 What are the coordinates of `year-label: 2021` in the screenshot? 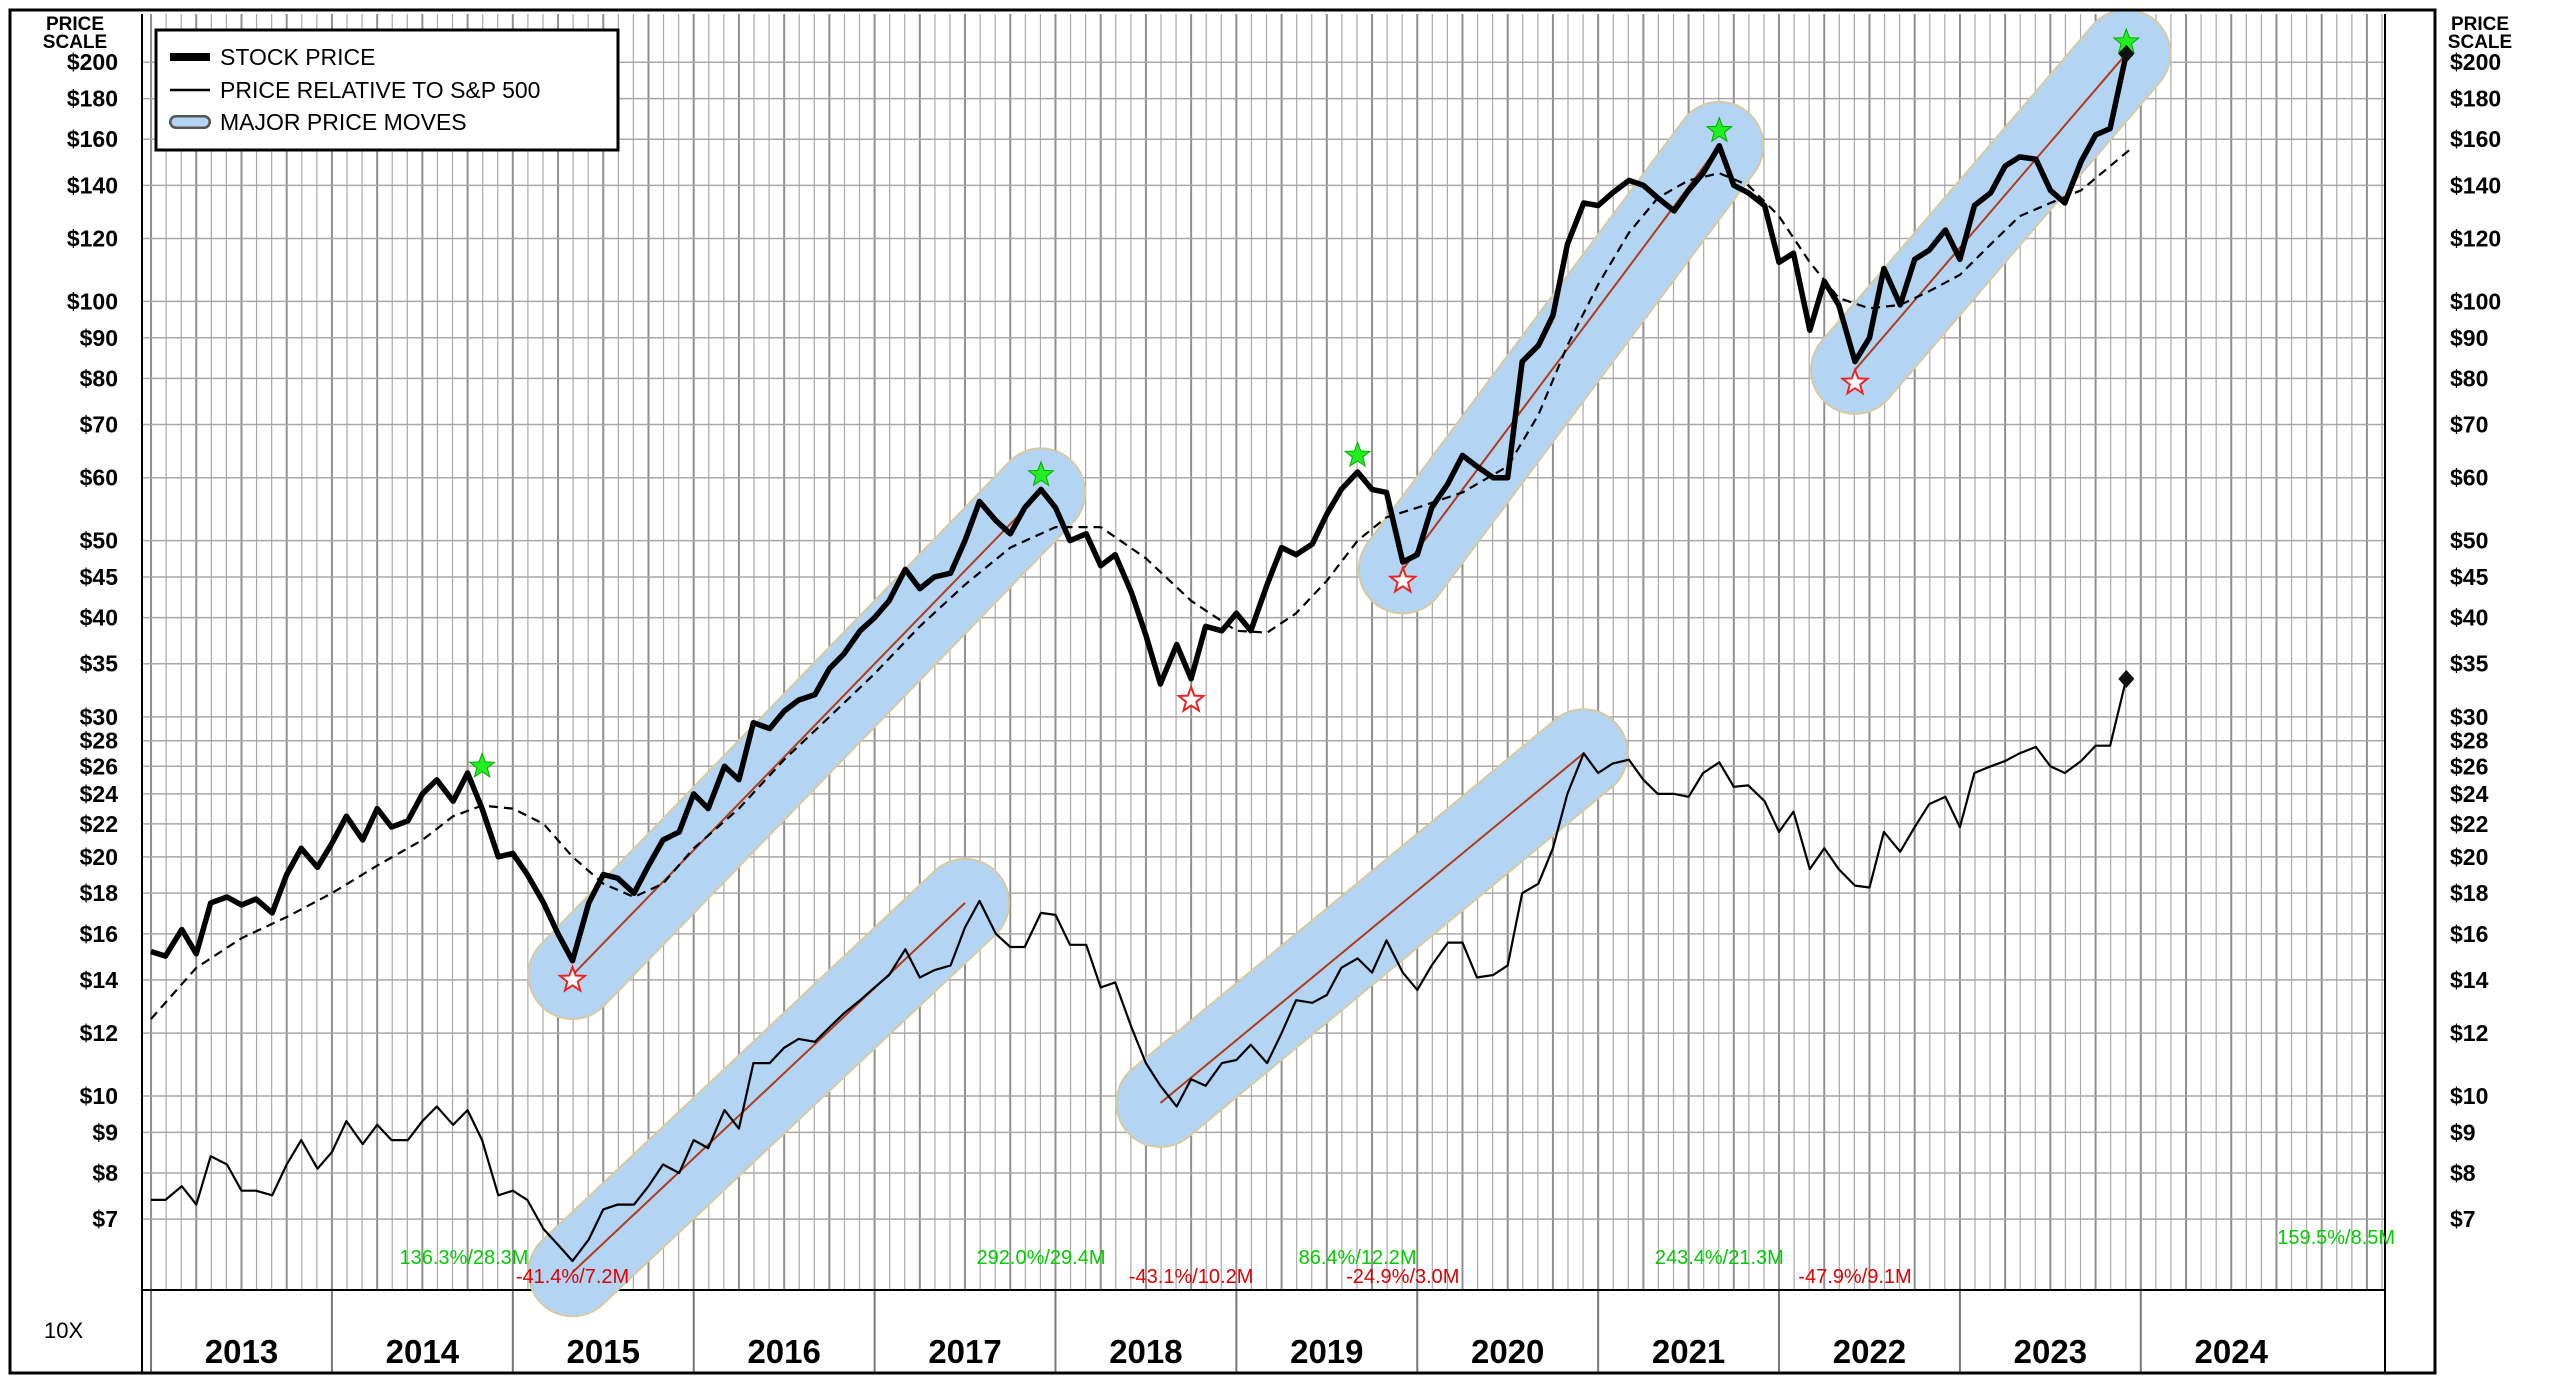 It's located at (1688, 1351).